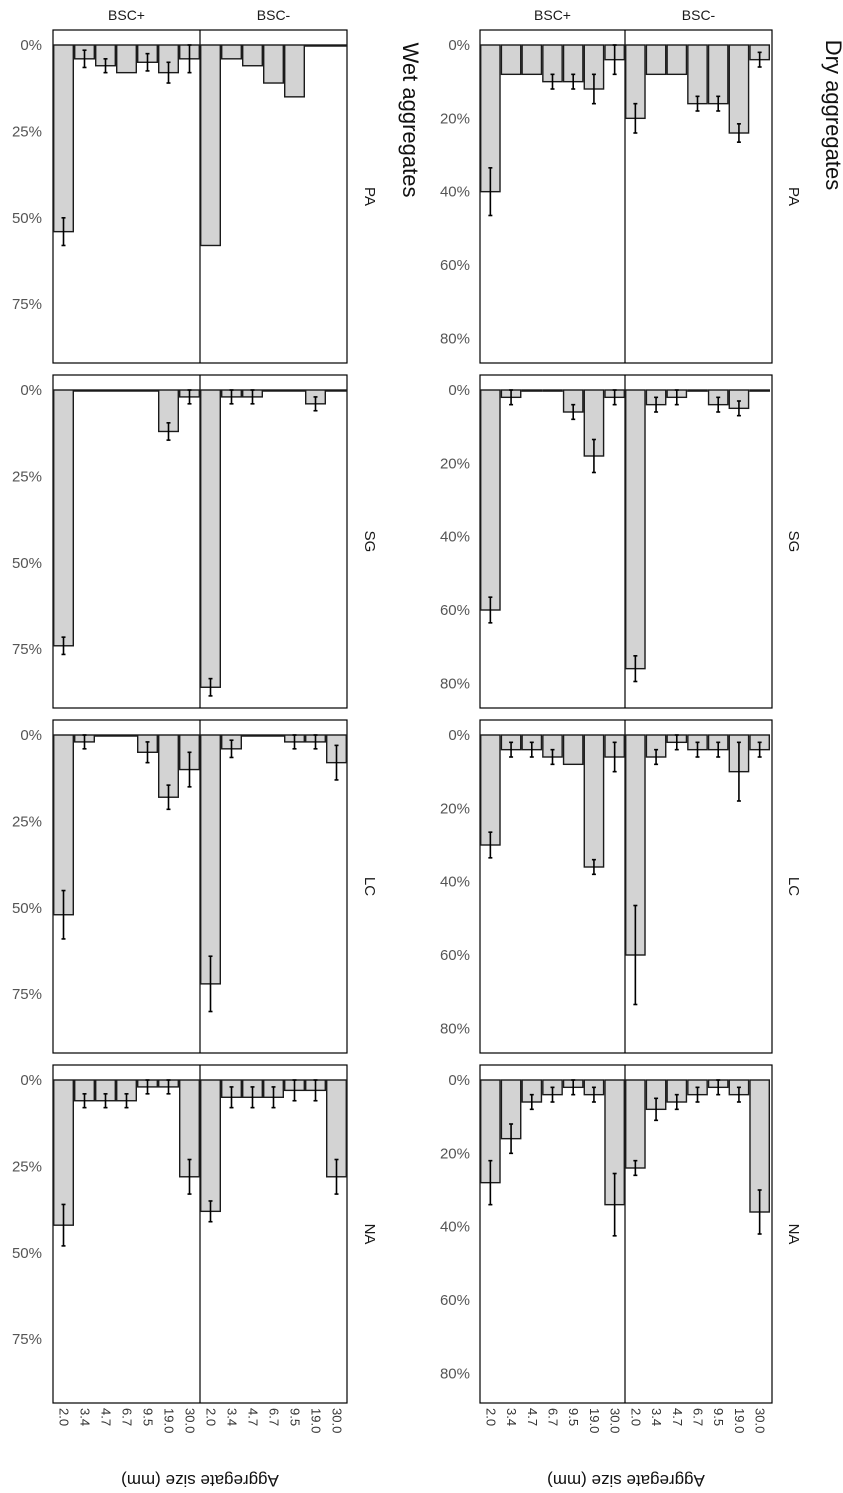  Describe the element at coordinates (832, 115) in the screenshot. I see `block-title: Dry aggregates` at that location.